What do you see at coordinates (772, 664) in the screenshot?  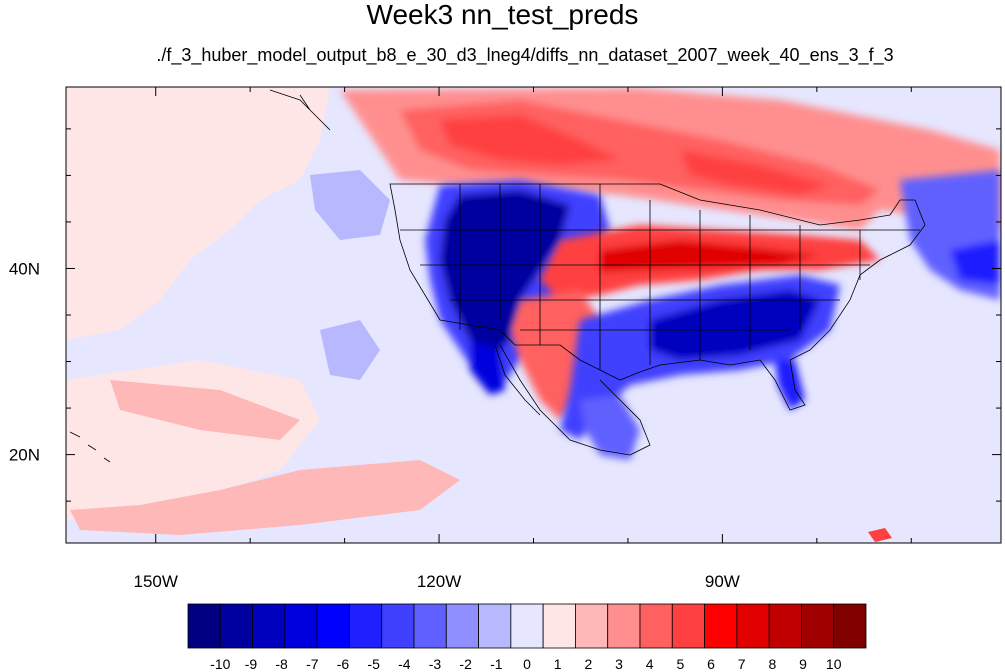 I see `colorbar-label: 8` at bounding box center [772, 664].